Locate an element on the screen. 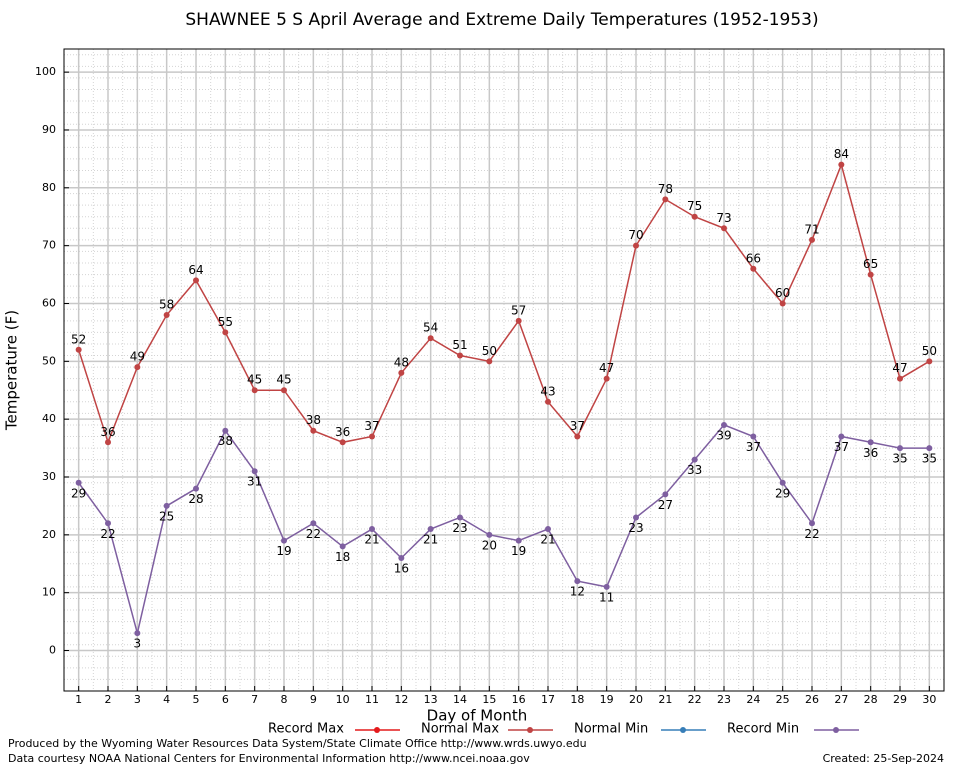  x-tick-label: 15 is located at coordinates (489, 699).